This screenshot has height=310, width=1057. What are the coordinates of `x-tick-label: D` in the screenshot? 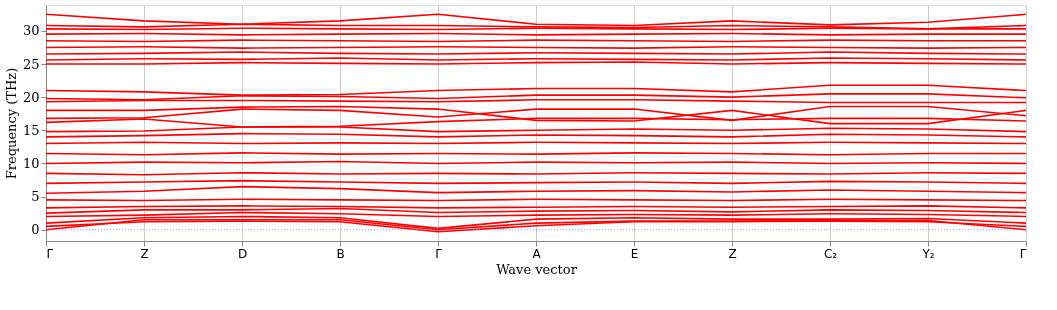 It's located at (242, 253).